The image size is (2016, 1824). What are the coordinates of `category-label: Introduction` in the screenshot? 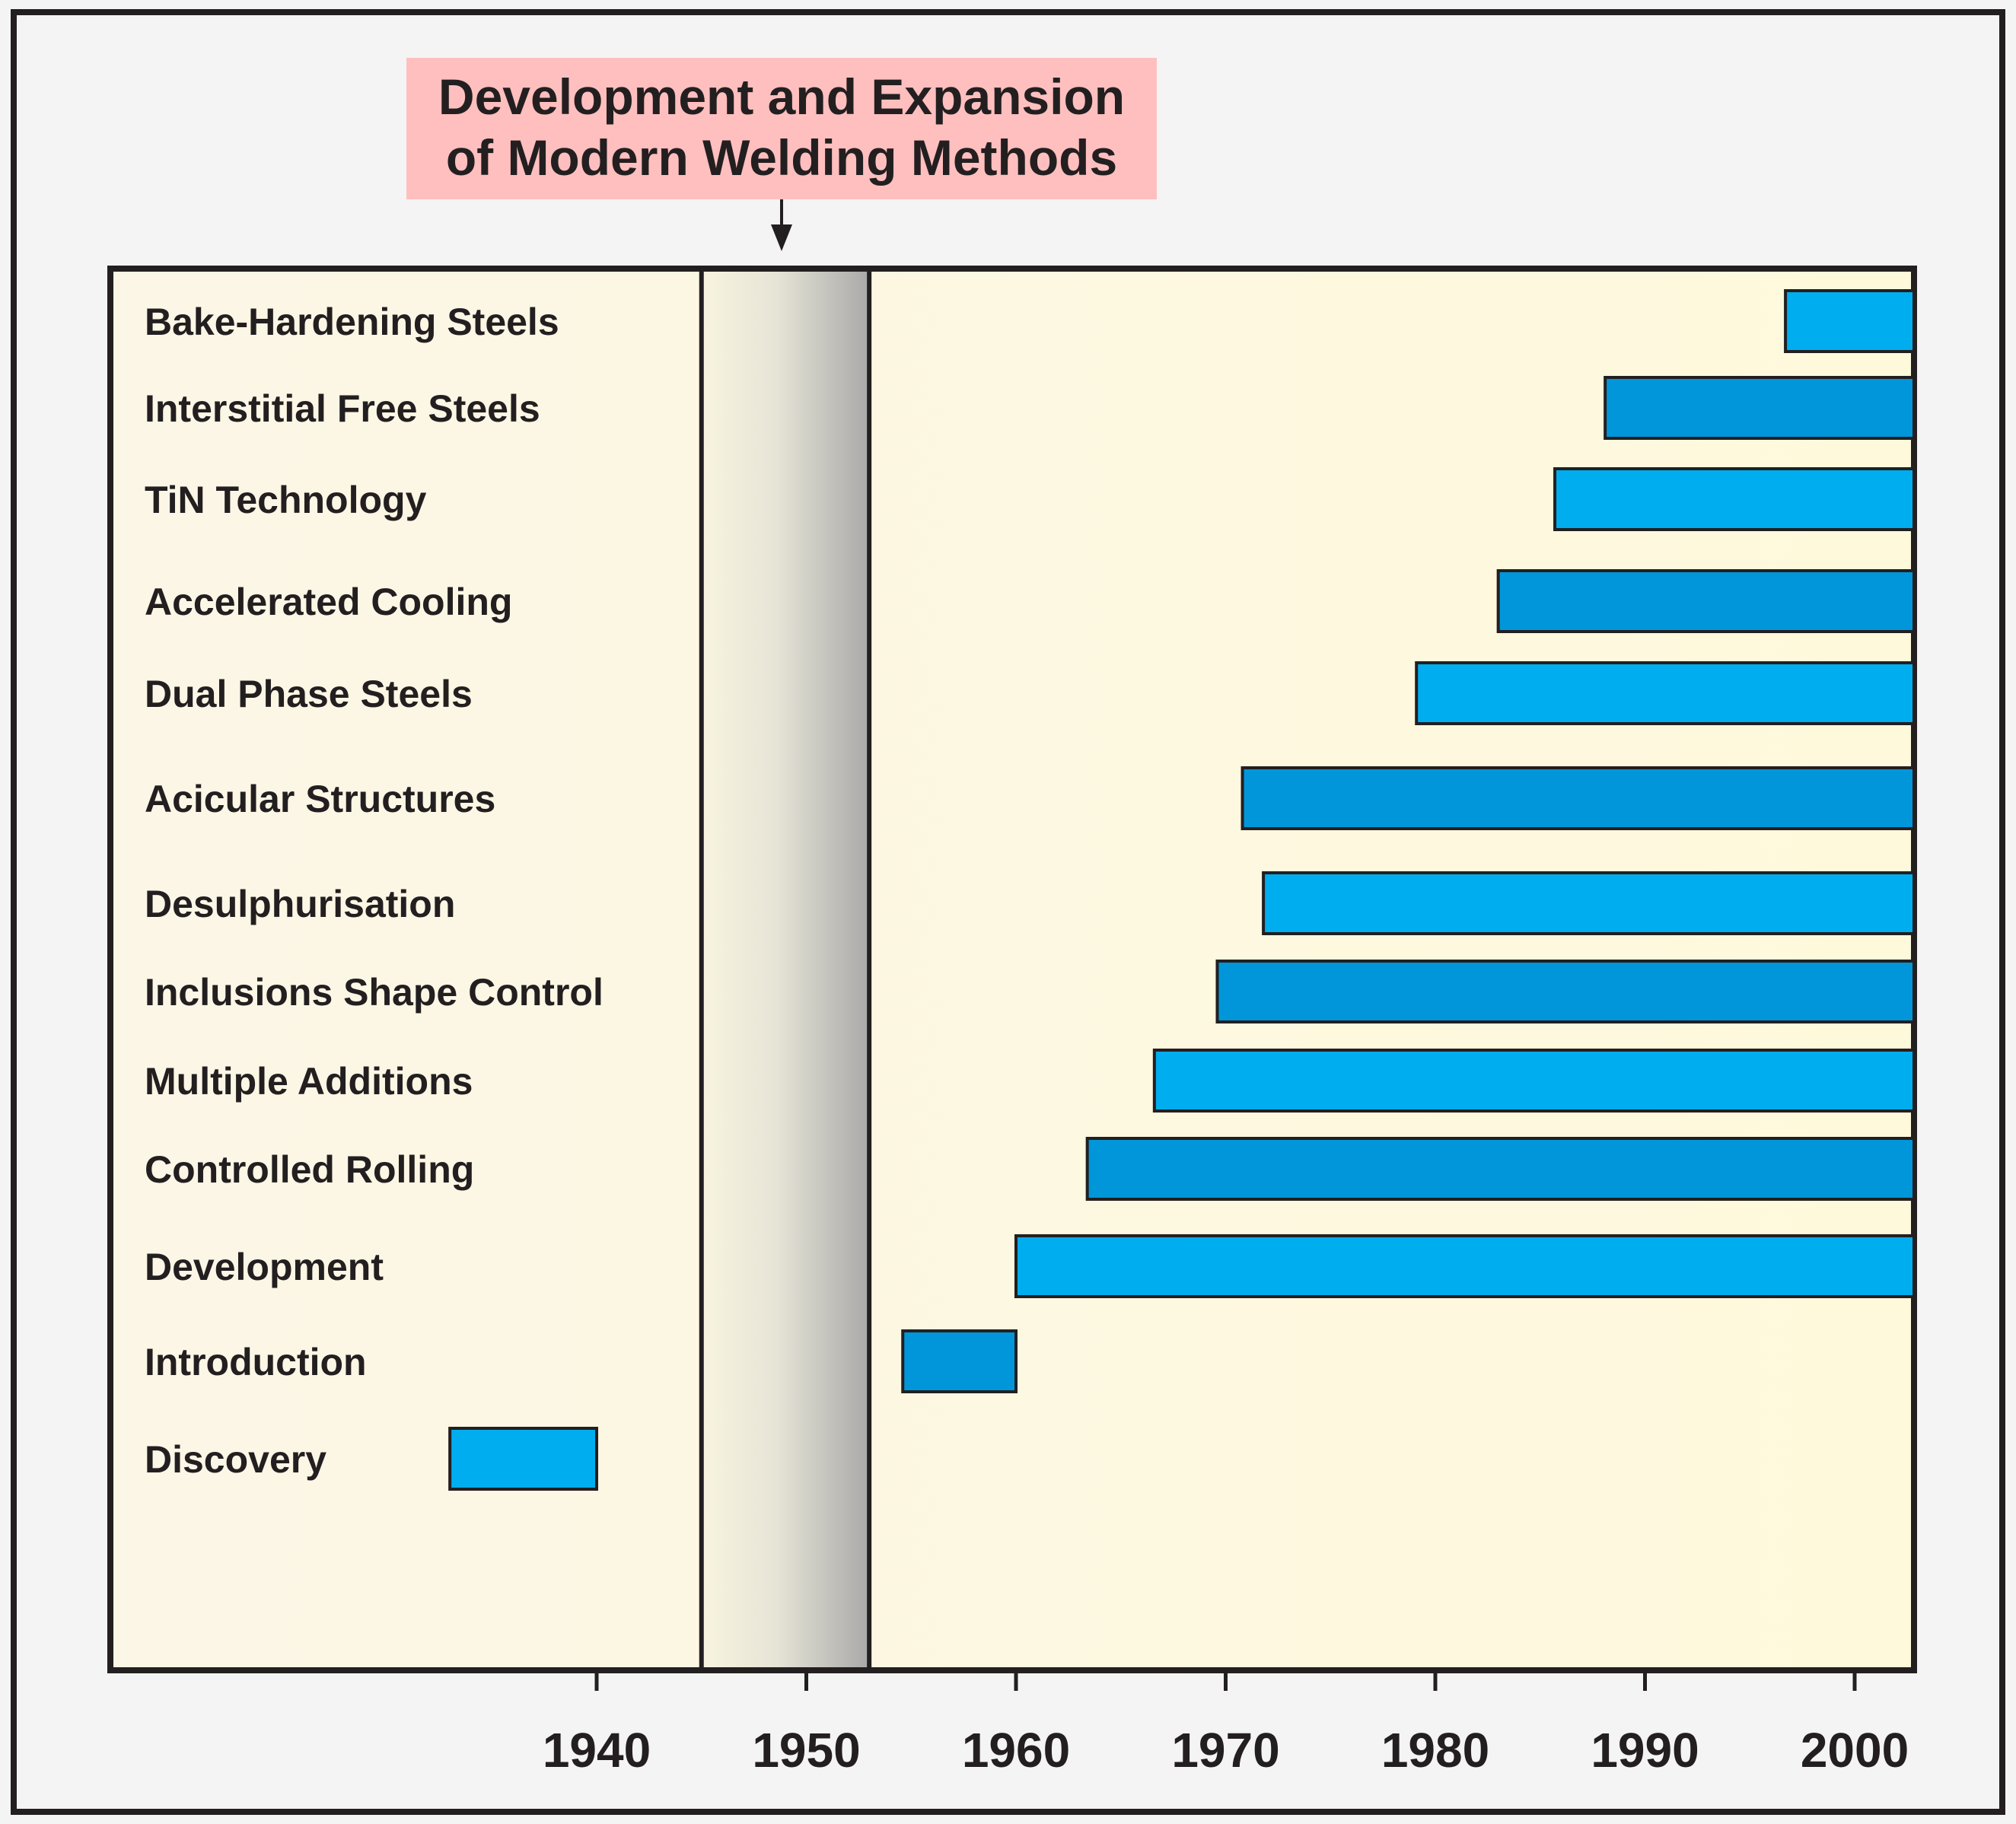 It's located at (256, 1362).